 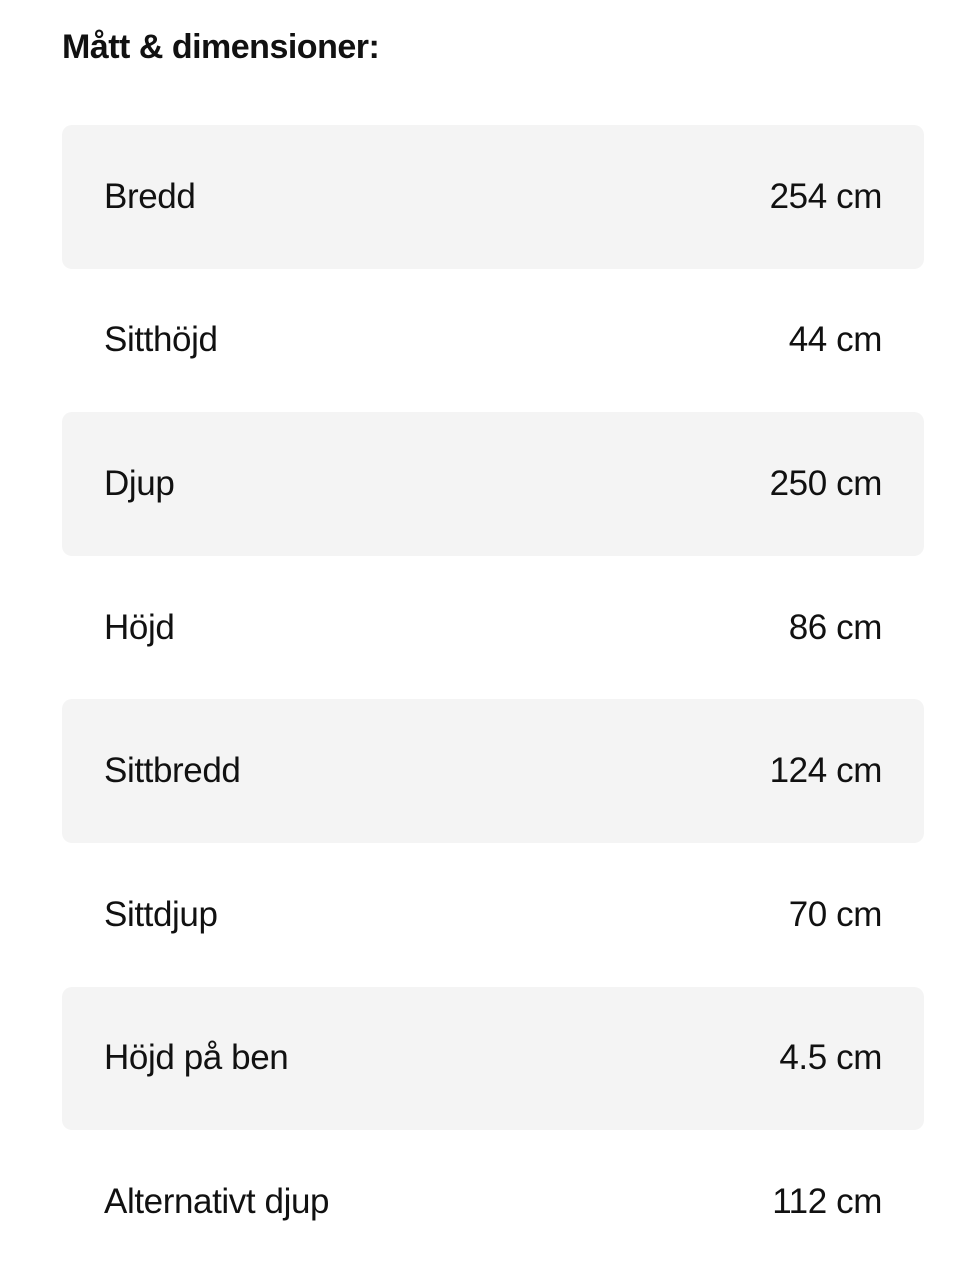 What do you see at coordinates (830, 1058) in the screenshot?
I see `dimension-value: 4.5 cm` at bounding box center [830, 1058].